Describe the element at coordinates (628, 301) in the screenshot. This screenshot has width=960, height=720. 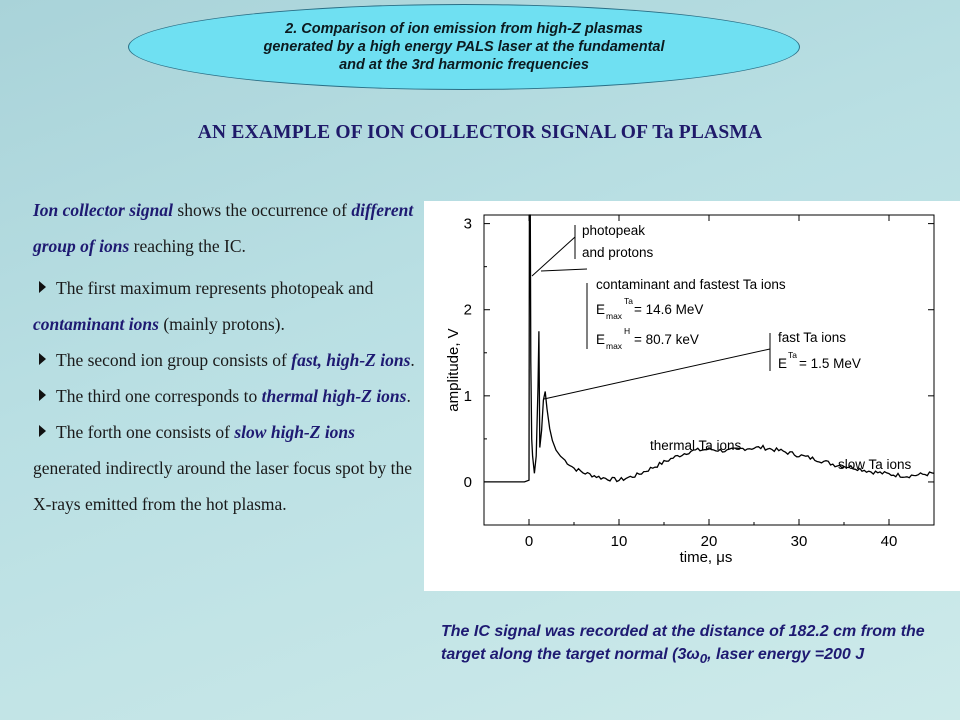
I see `emax-ta-sup: Ta` at that location.